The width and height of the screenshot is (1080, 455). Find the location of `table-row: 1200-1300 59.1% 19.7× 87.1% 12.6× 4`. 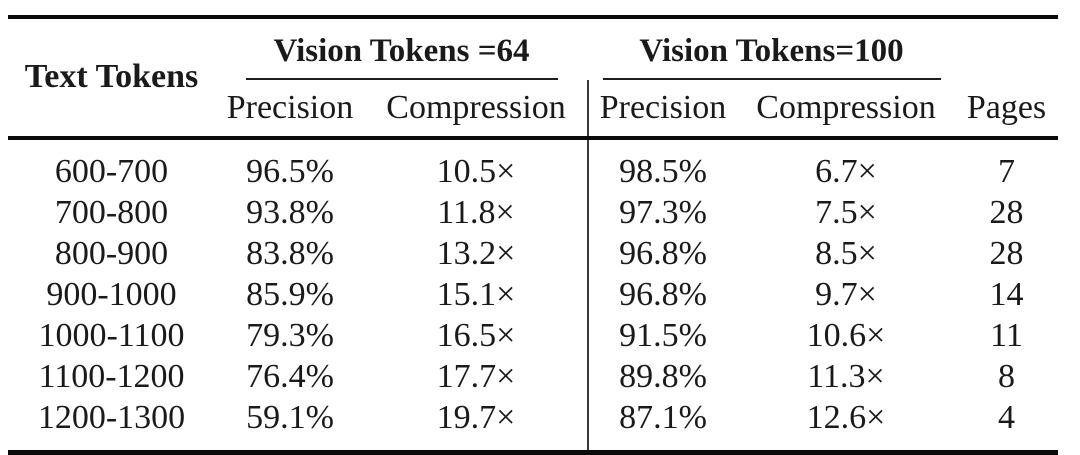

table-row: 1200-1300 59.1% 19.7× 87.1% 12.6× 4 is located at coordinates (533, 425).